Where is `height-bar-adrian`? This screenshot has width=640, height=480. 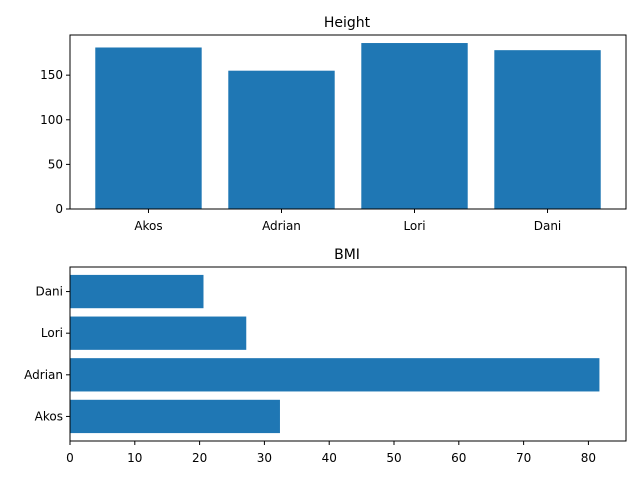 height-bar-adrian is located at coordinates (281, 139).